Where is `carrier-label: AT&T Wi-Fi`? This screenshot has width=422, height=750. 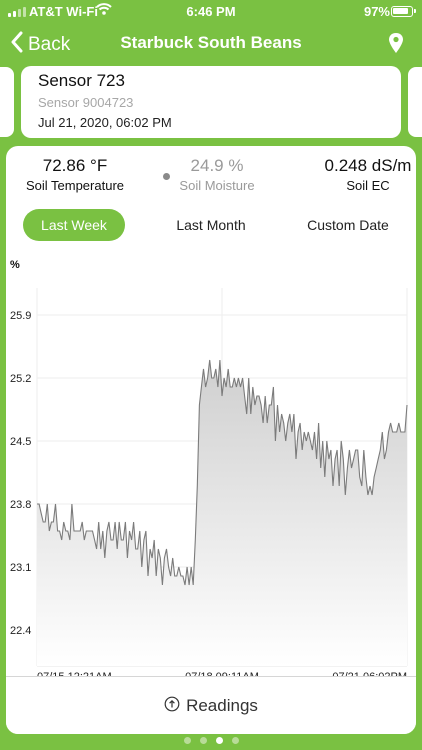
carrier-label: AT&T Wi-Fi is located at coordinates (63, 11).